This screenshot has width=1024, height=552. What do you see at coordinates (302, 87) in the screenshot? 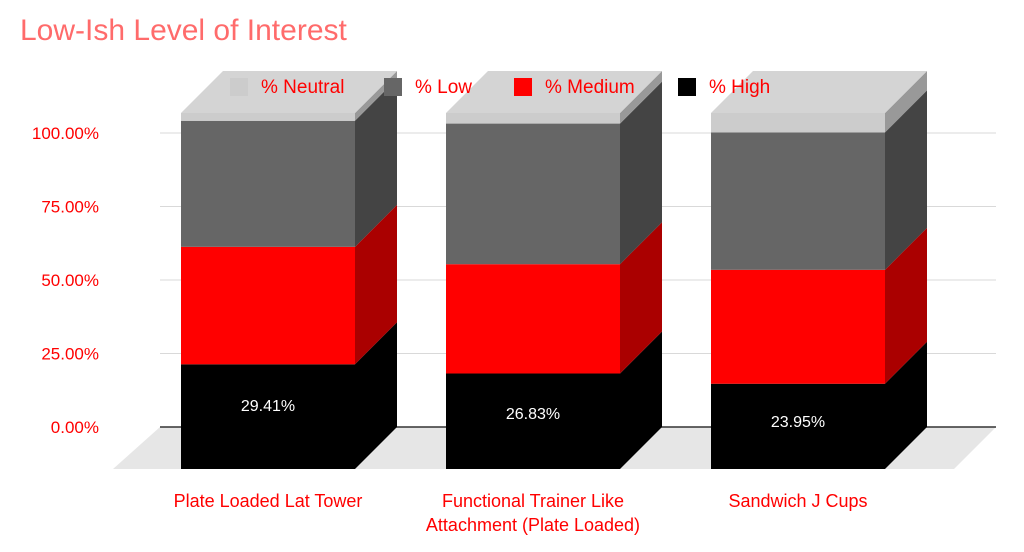
I see `legend-label-neutral: % Neutral` at bounding box center [302, 87].